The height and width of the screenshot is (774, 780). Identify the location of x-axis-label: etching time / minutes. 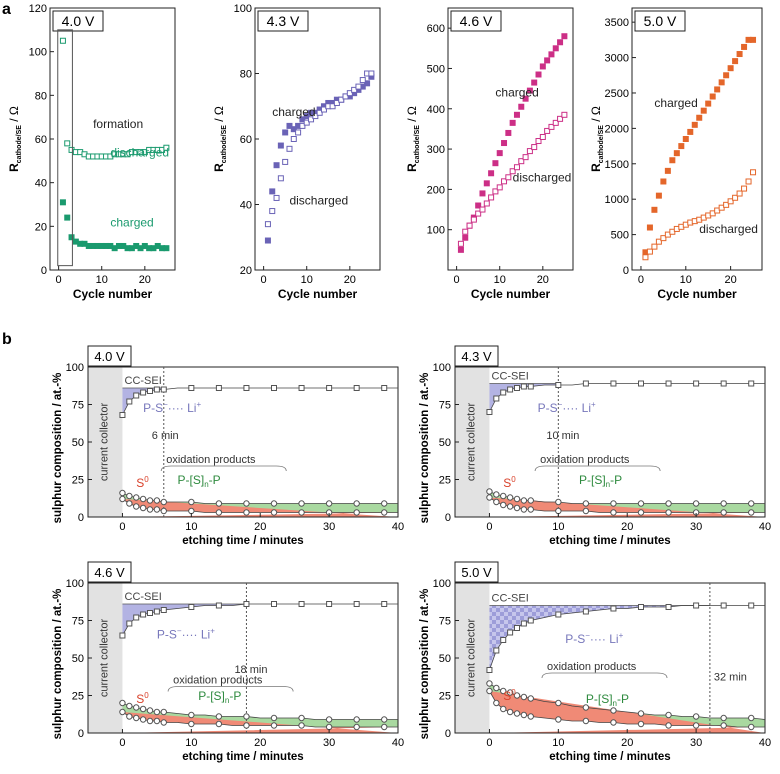
(609, 541).